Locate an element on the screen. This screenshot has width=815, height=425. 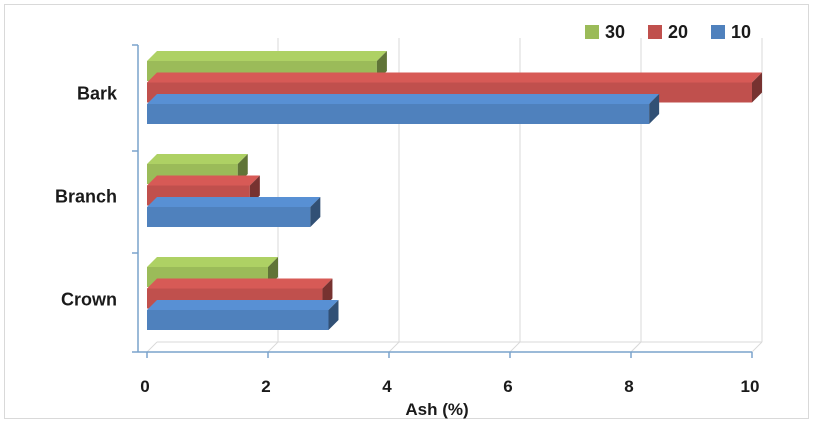
x-tick-label-6: 6 is located at coordinates (507, 386).